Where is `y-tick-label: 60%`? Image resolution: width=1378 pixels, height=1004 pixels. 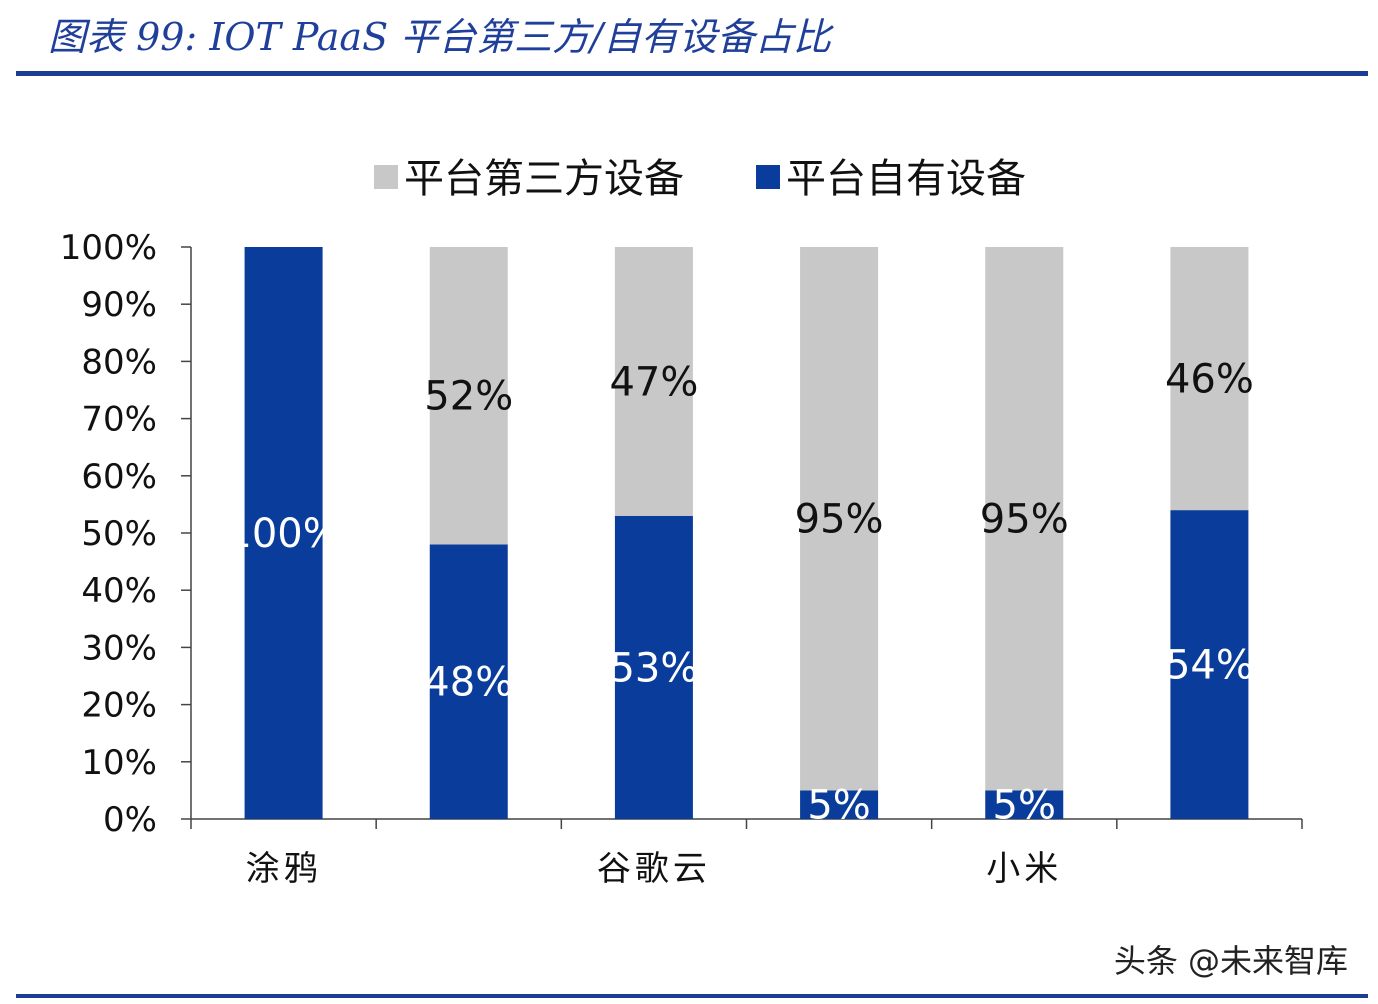 y-tick-label: 60% is located at coordinates (119, 477).